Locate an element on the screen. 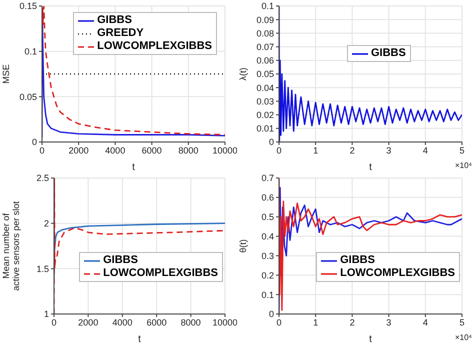 This screenshot has width=474, height=345. y-tick-label: 0.03 is located at coordinates (265, 101).